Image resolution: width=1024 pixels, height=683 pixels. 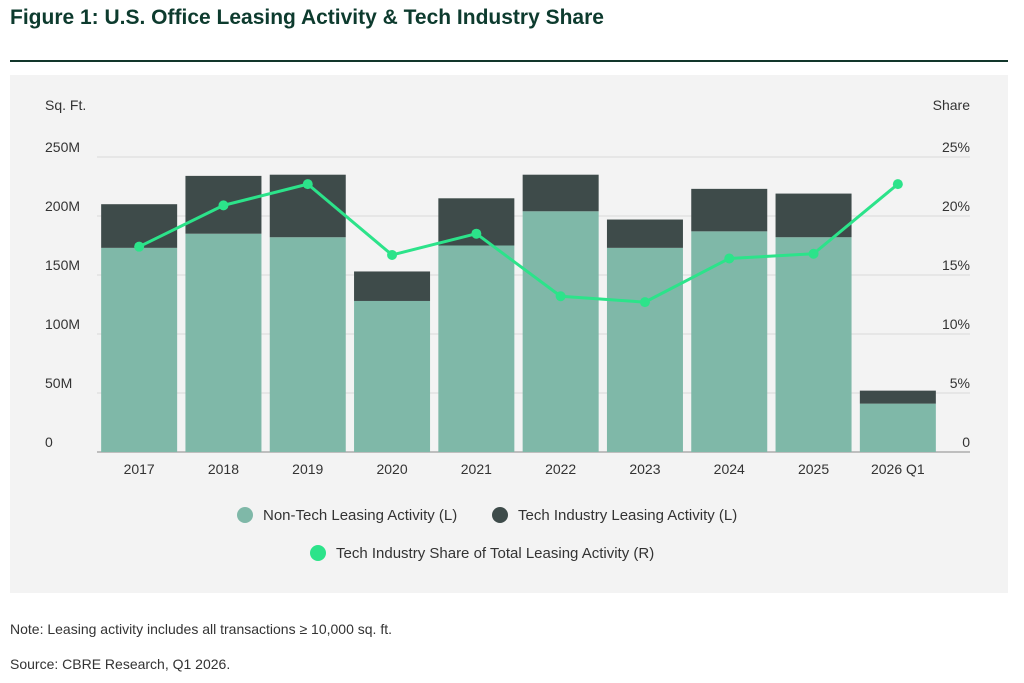 What do you see at coordinates (62, 324) in the screenshot?
I see `left-tick-label: 100M` at bounding box center [62, 324].